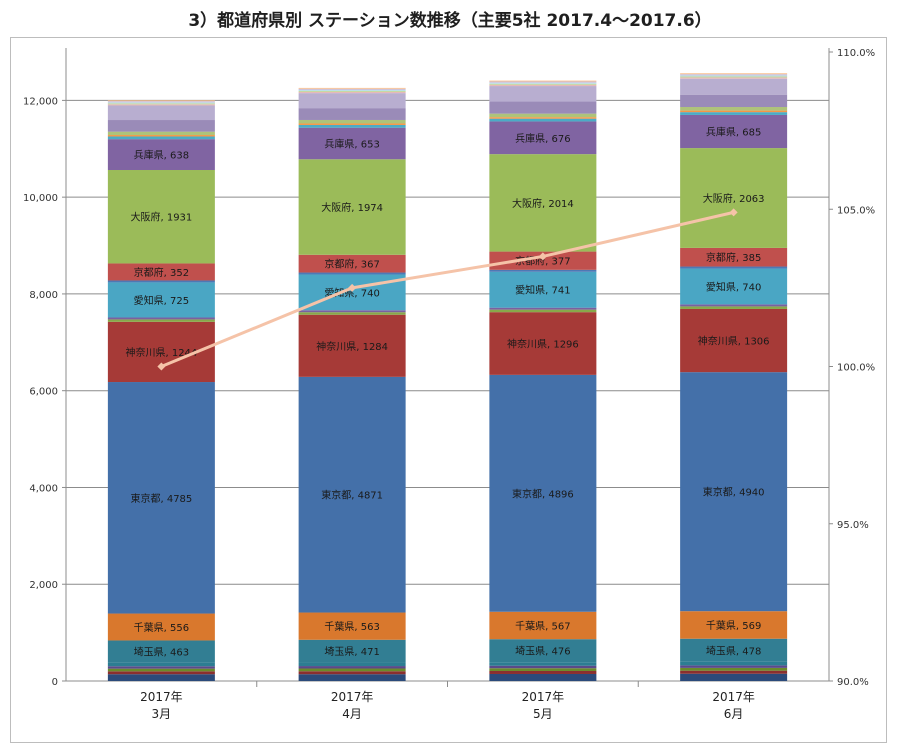  Describe the element at coordinates (43, 585) in the screenshot. I see `y-left-tick-label: 2,000` at that location.